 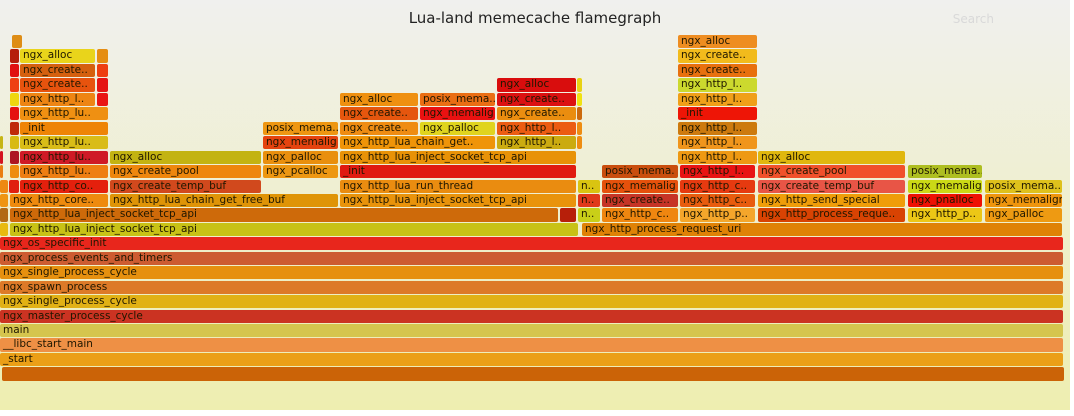 I want to click on flame-frame: ngx_pnalloc, so click(x=945, y=200).